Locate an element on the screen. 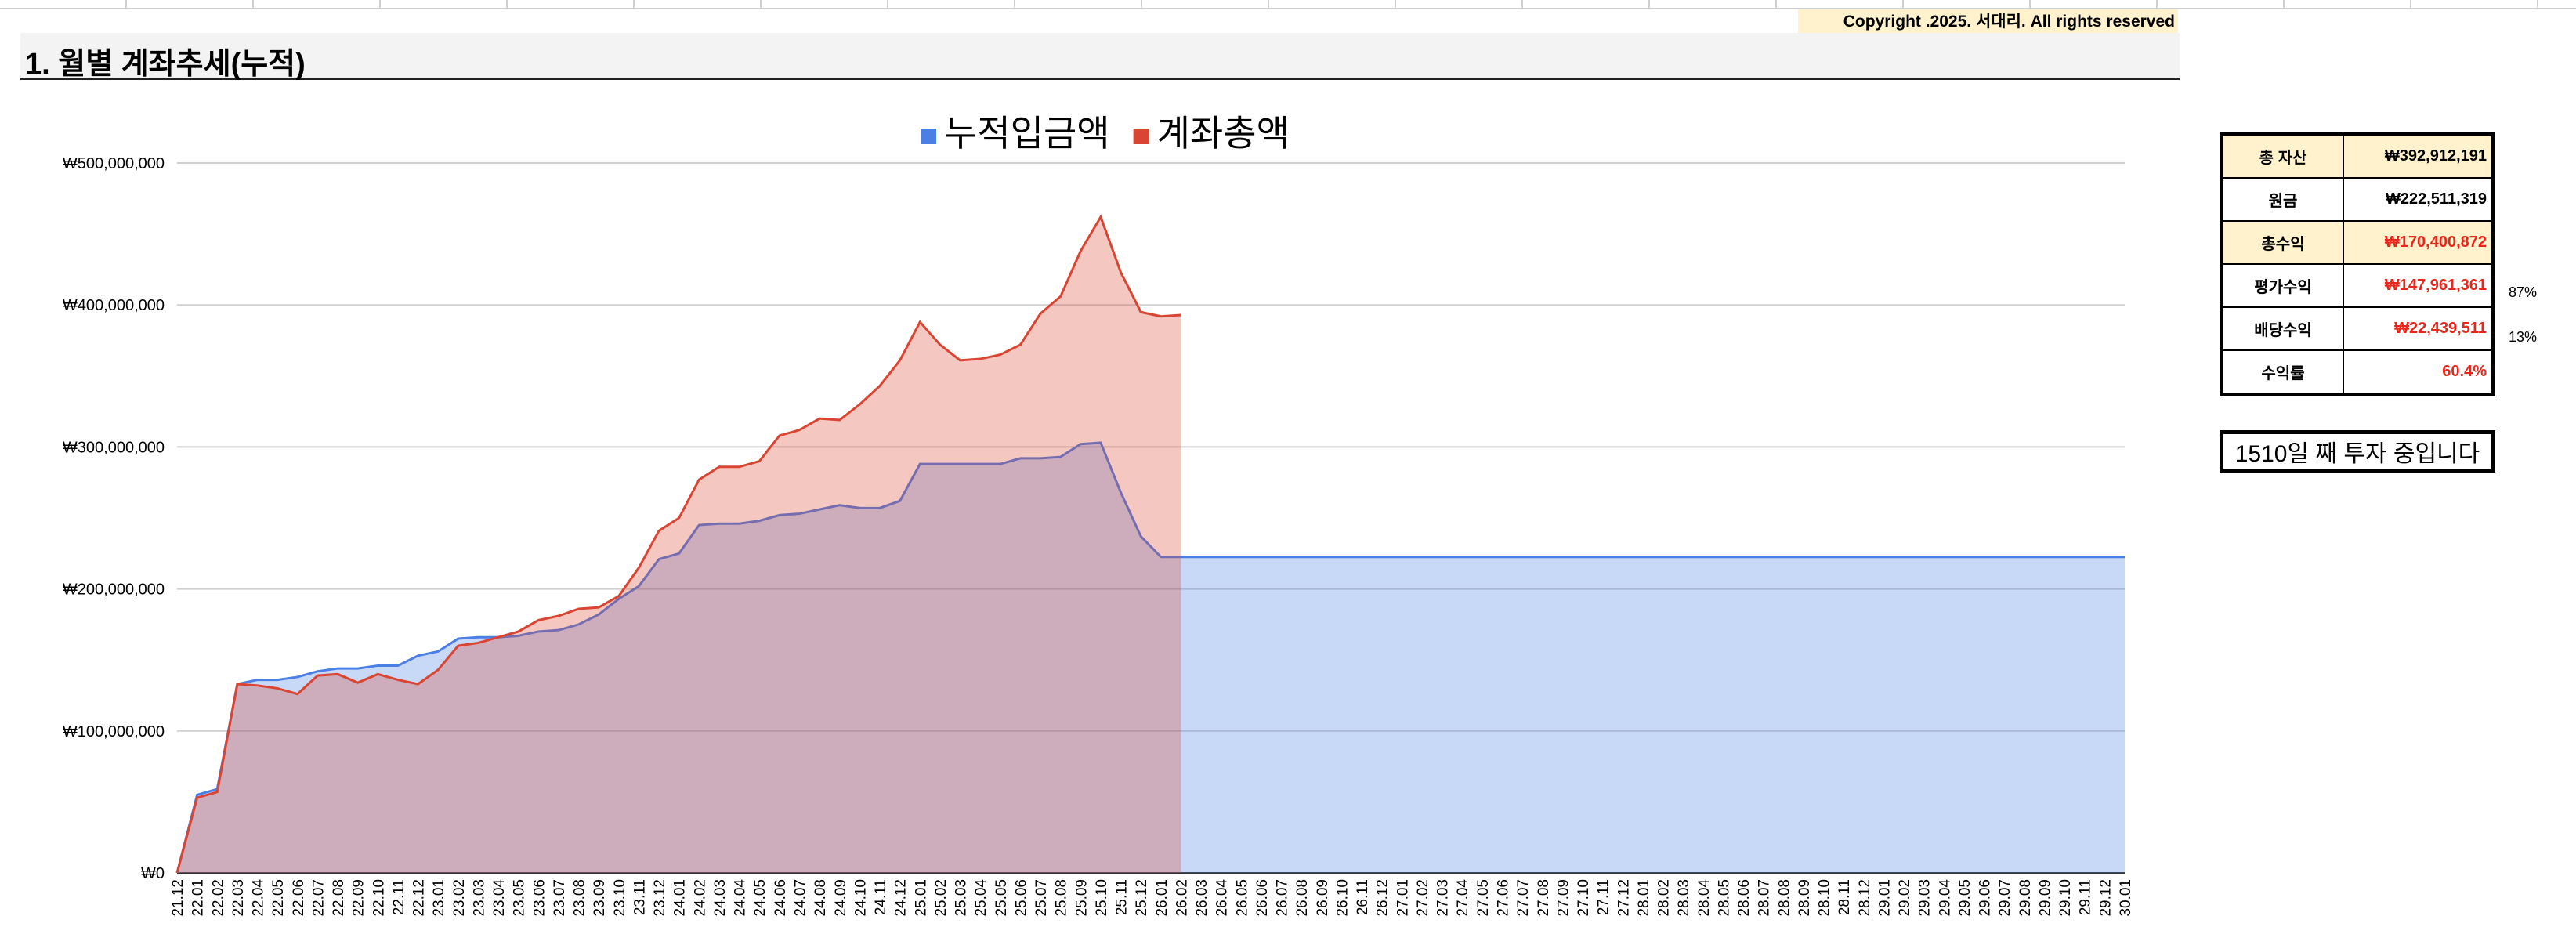  summary-value: ₩222,511,319 is located at coordinates (2419, 199).